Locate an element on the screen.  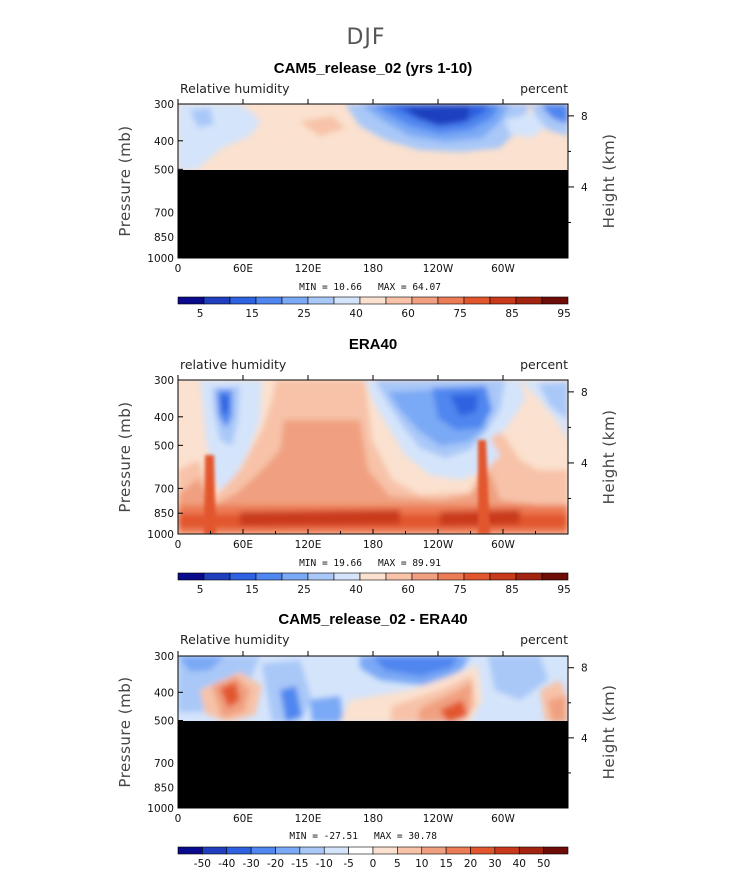
max-label: MAX = 30.78 is located at coordinates (405, 836).